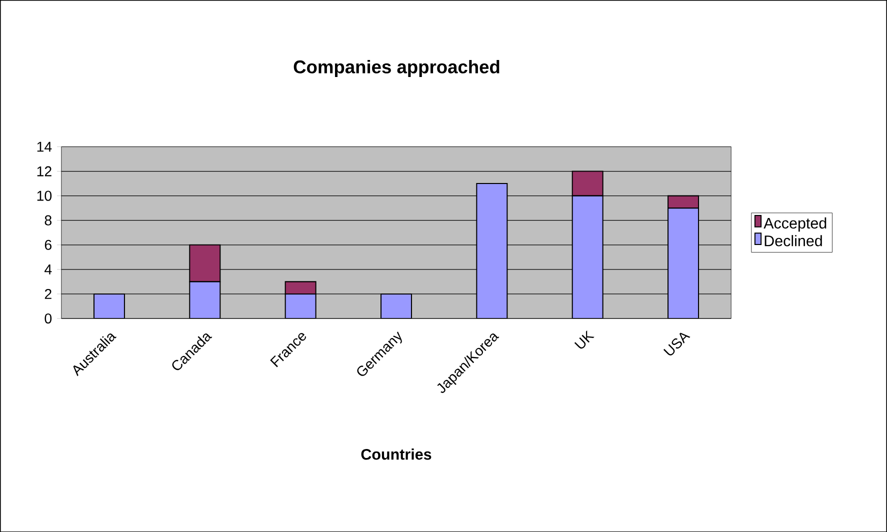 The width and height of the screenshot is (887, 532). Describe the element at coordinates (793, 240) in the screenshot. I see `legend-label: Declined` at that location.